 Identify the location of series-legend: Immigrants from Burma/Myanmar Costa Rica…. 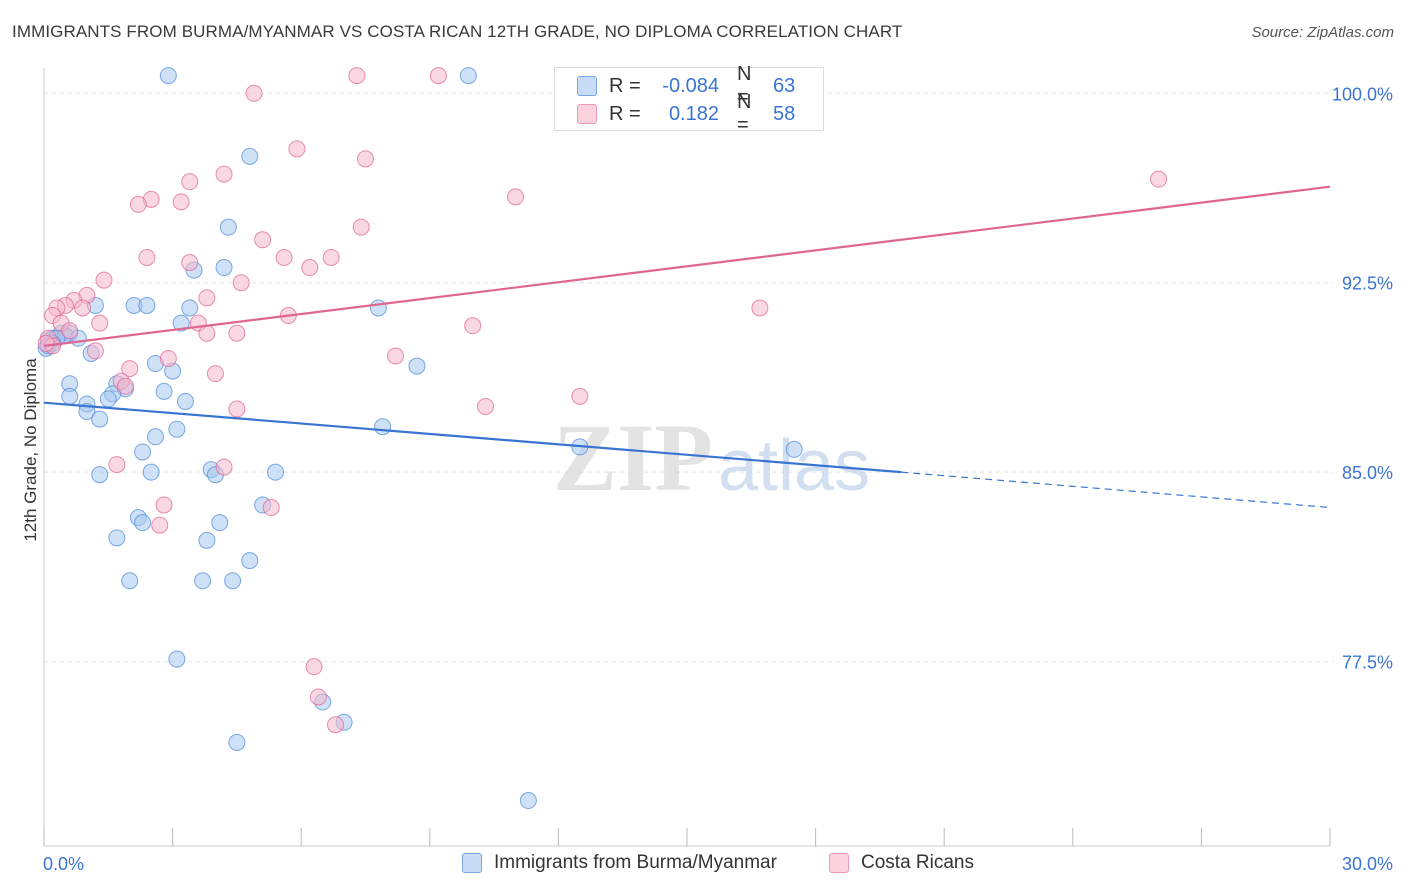
(703, 864).